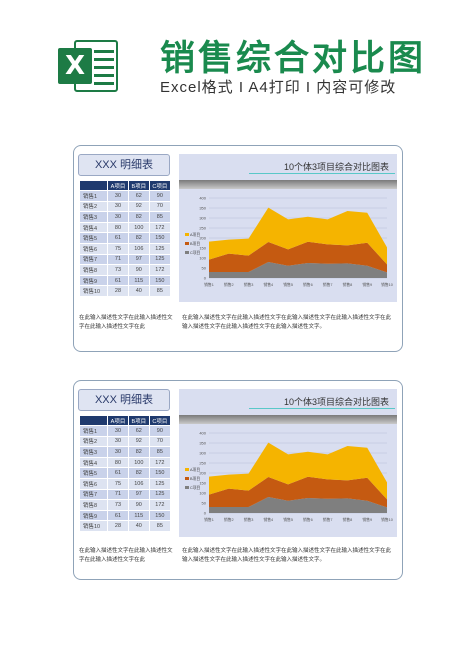 This screenshot has width=474, height=669. Describe the element at coordinates (93, 259) in the screenshot. I see `row-label: 销售7` at that location.